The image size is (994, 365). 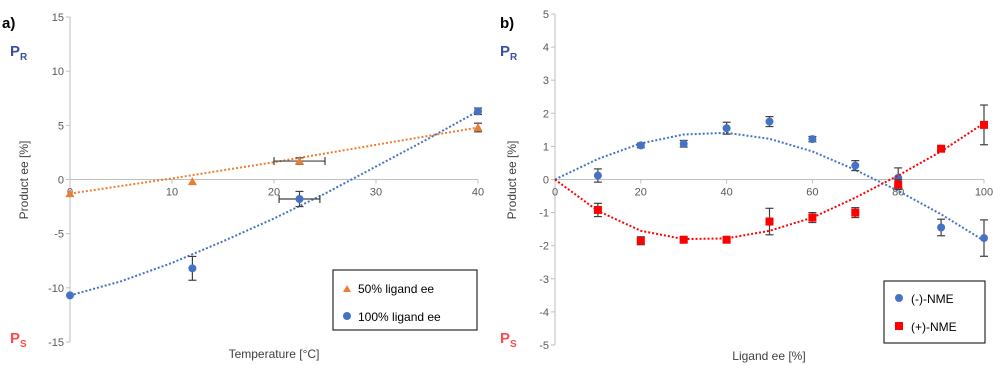 What do you see at coordinates (56, 289) in the screenshot?
I see `y-tick-label: -10` at bounding box center [56, 289].